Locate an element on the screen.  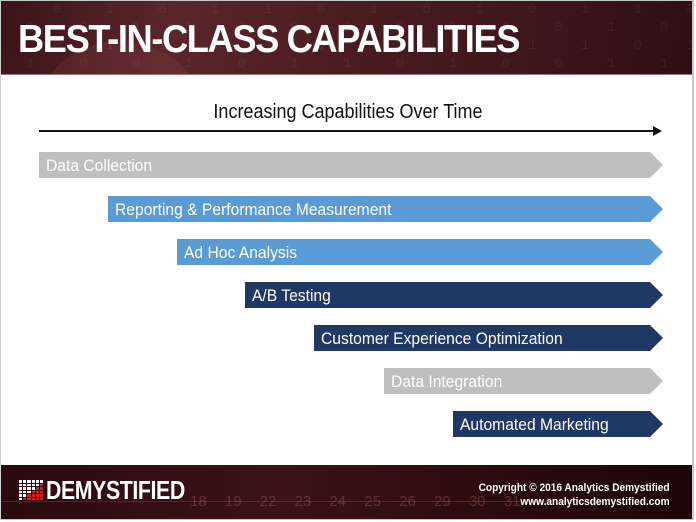
copyright-text: Copyright © 2016 Analytics Demystified is located at coordinates (574, 488).